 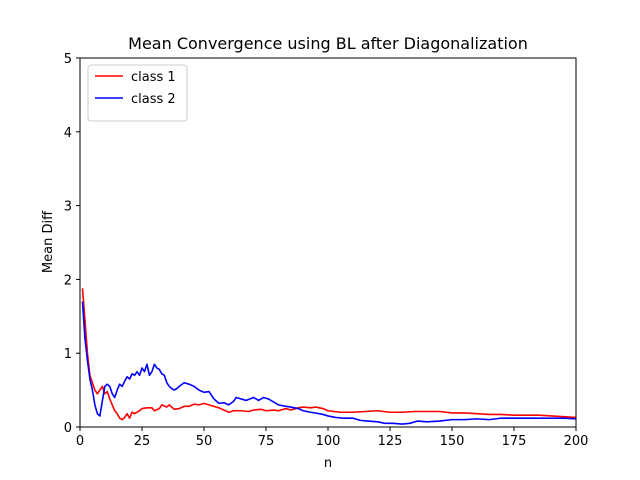 What do you see at coordinates (266, 441) in the screenshot?
I see `x-tick-label: 75` at bounding box center [266, 441].